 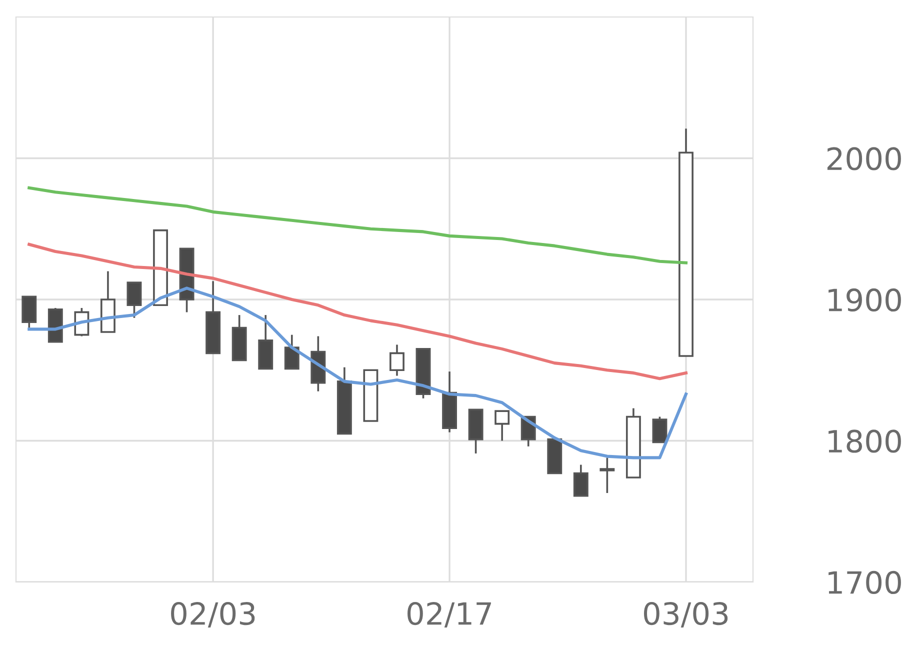 What do you see at coordinates (449, 615) in the screenshot?
I see `x-tick-label: 02/17` at bounding box center [449, 615].